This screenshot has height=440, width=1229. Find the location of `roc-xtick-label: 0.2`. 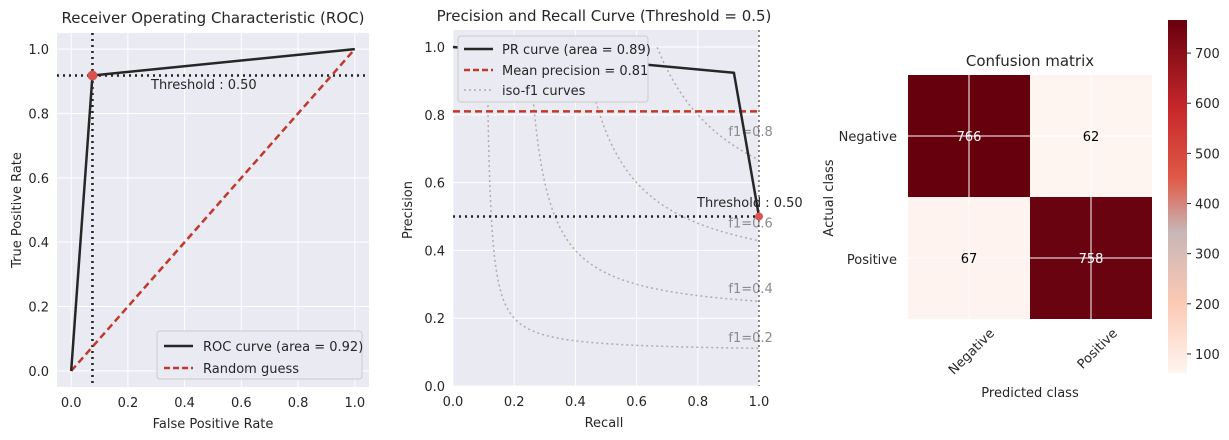

roc-xtick-label: 0.2 is located at coordinates (128, 403).